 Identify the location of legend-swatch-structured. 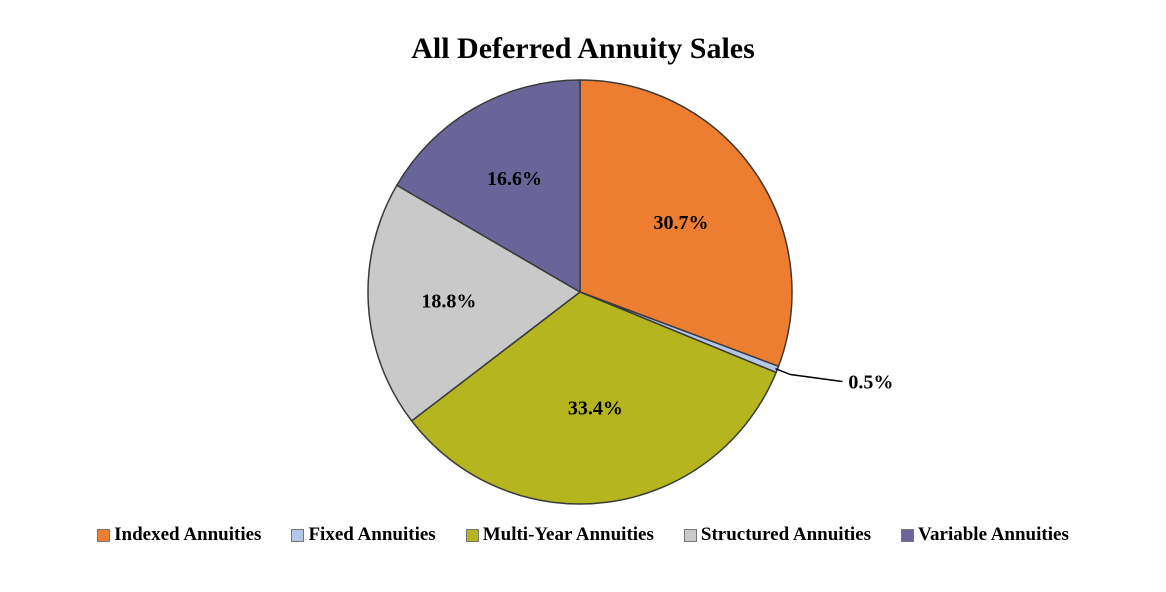
(690, 535).